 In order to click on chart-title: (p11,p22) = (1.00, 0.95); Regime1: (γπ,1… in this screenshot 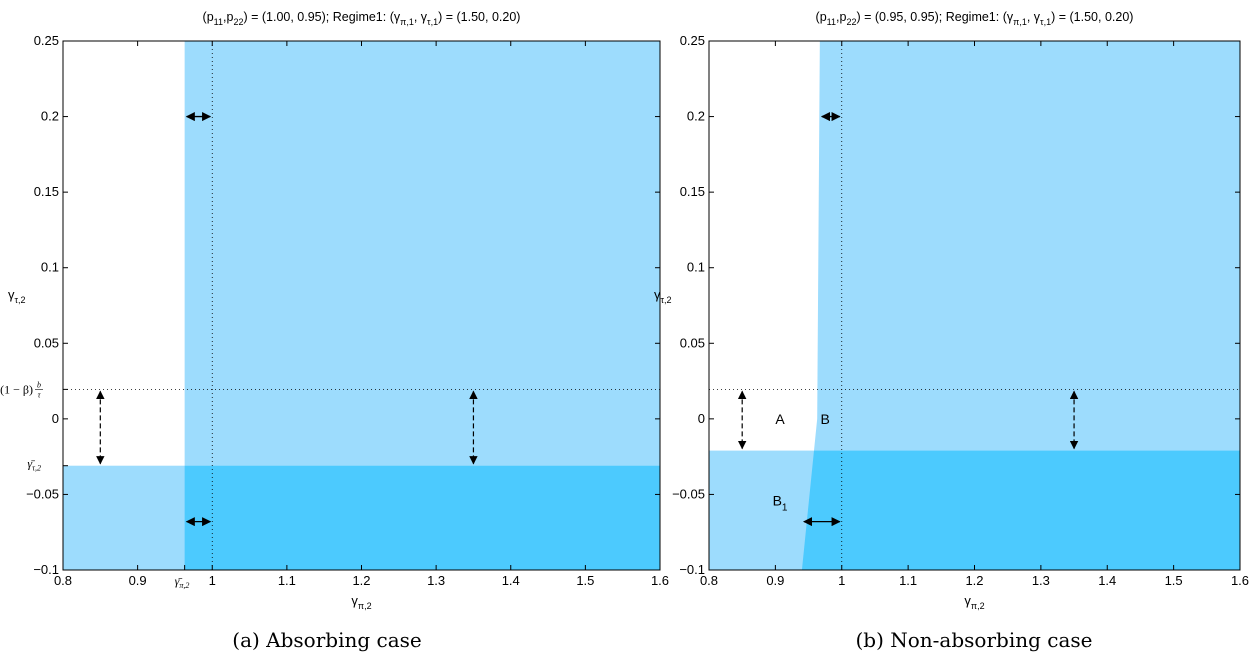, I will do `click(362, 18)`.